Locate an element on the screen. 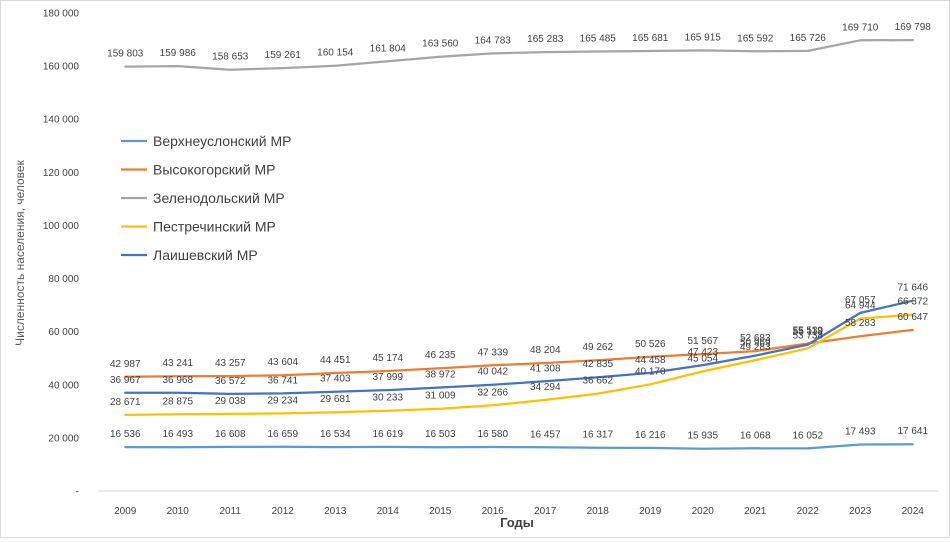  x-axis-title: Годы is located at coordinates (517, 522).